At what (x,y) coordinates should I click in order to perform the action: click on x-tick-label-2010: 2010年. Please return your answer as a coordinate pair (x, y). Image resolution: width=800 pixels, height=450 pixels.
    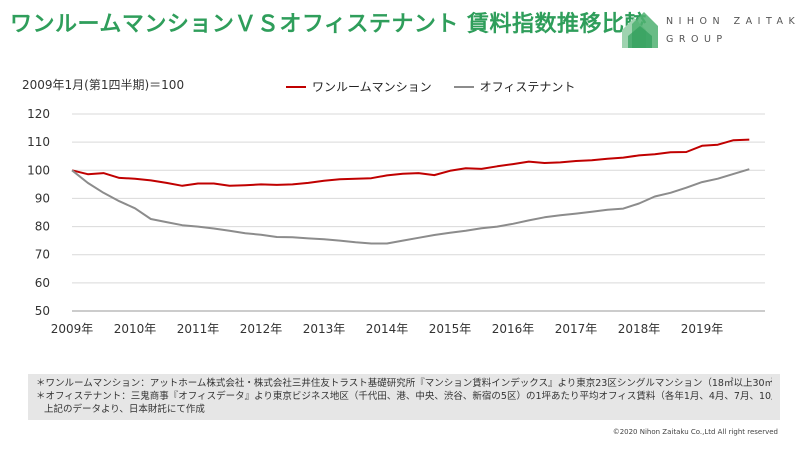
    Looking at the image, I should click on (135, 329).